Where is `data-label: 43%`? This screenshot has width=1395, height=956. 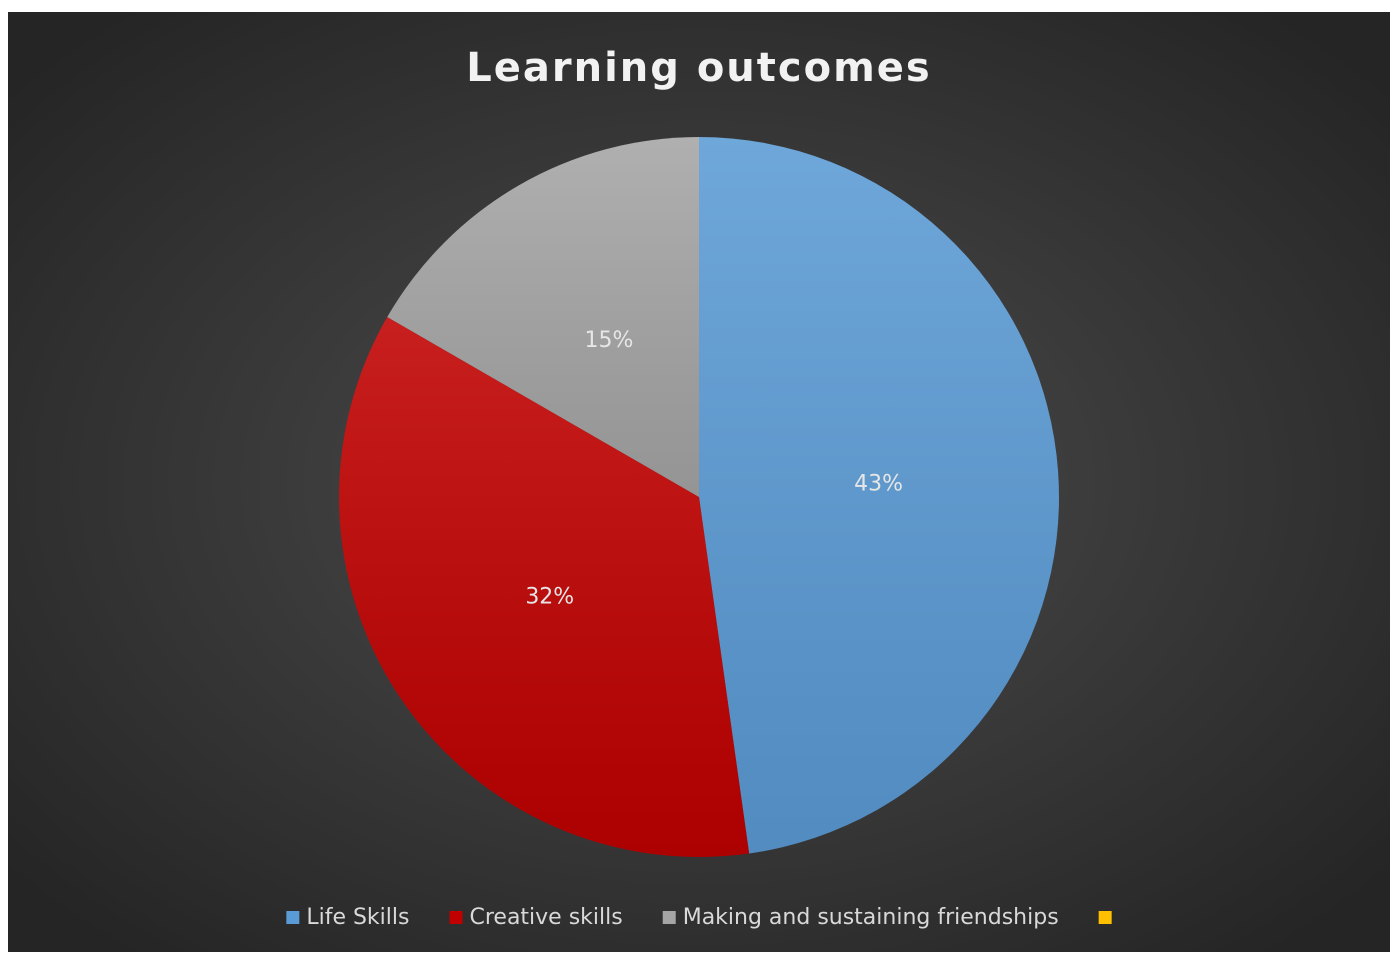
data-label: 43% is located at coordinates (878, 483).